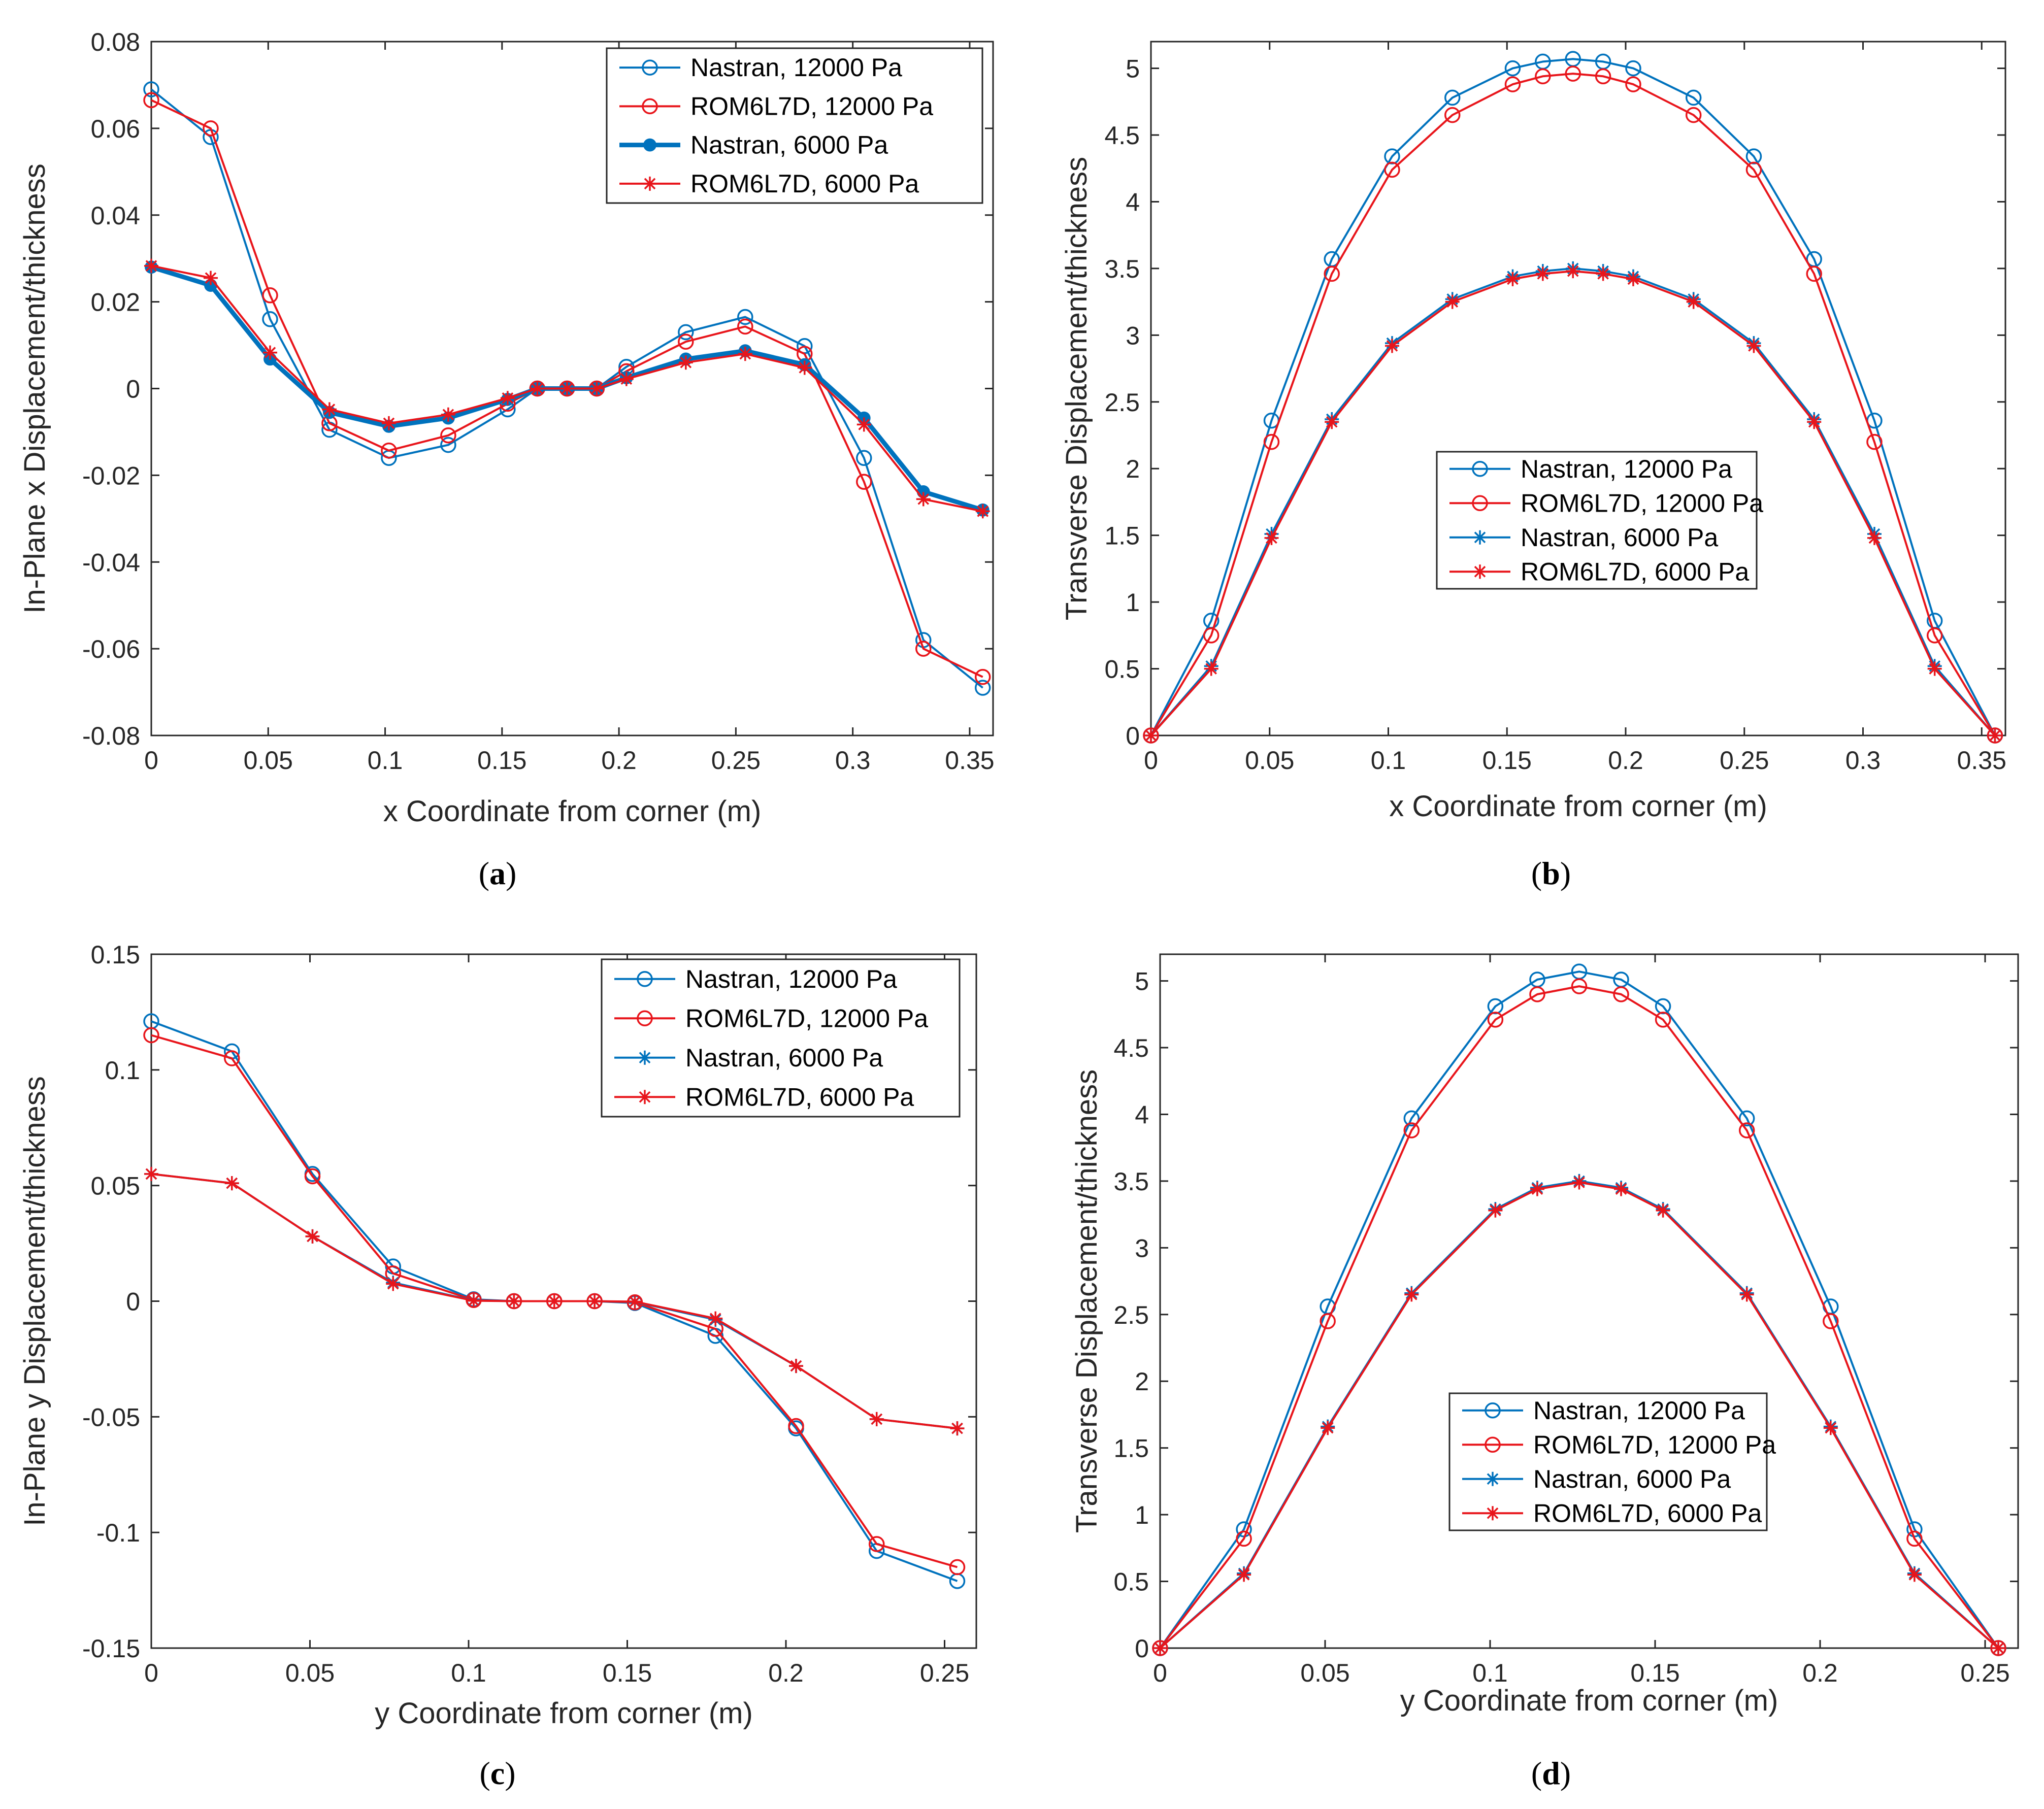 Image resolution: width=2044 pixels, height=1809 pixels. I want to click on caption-letter: c, so click(497, 1773).